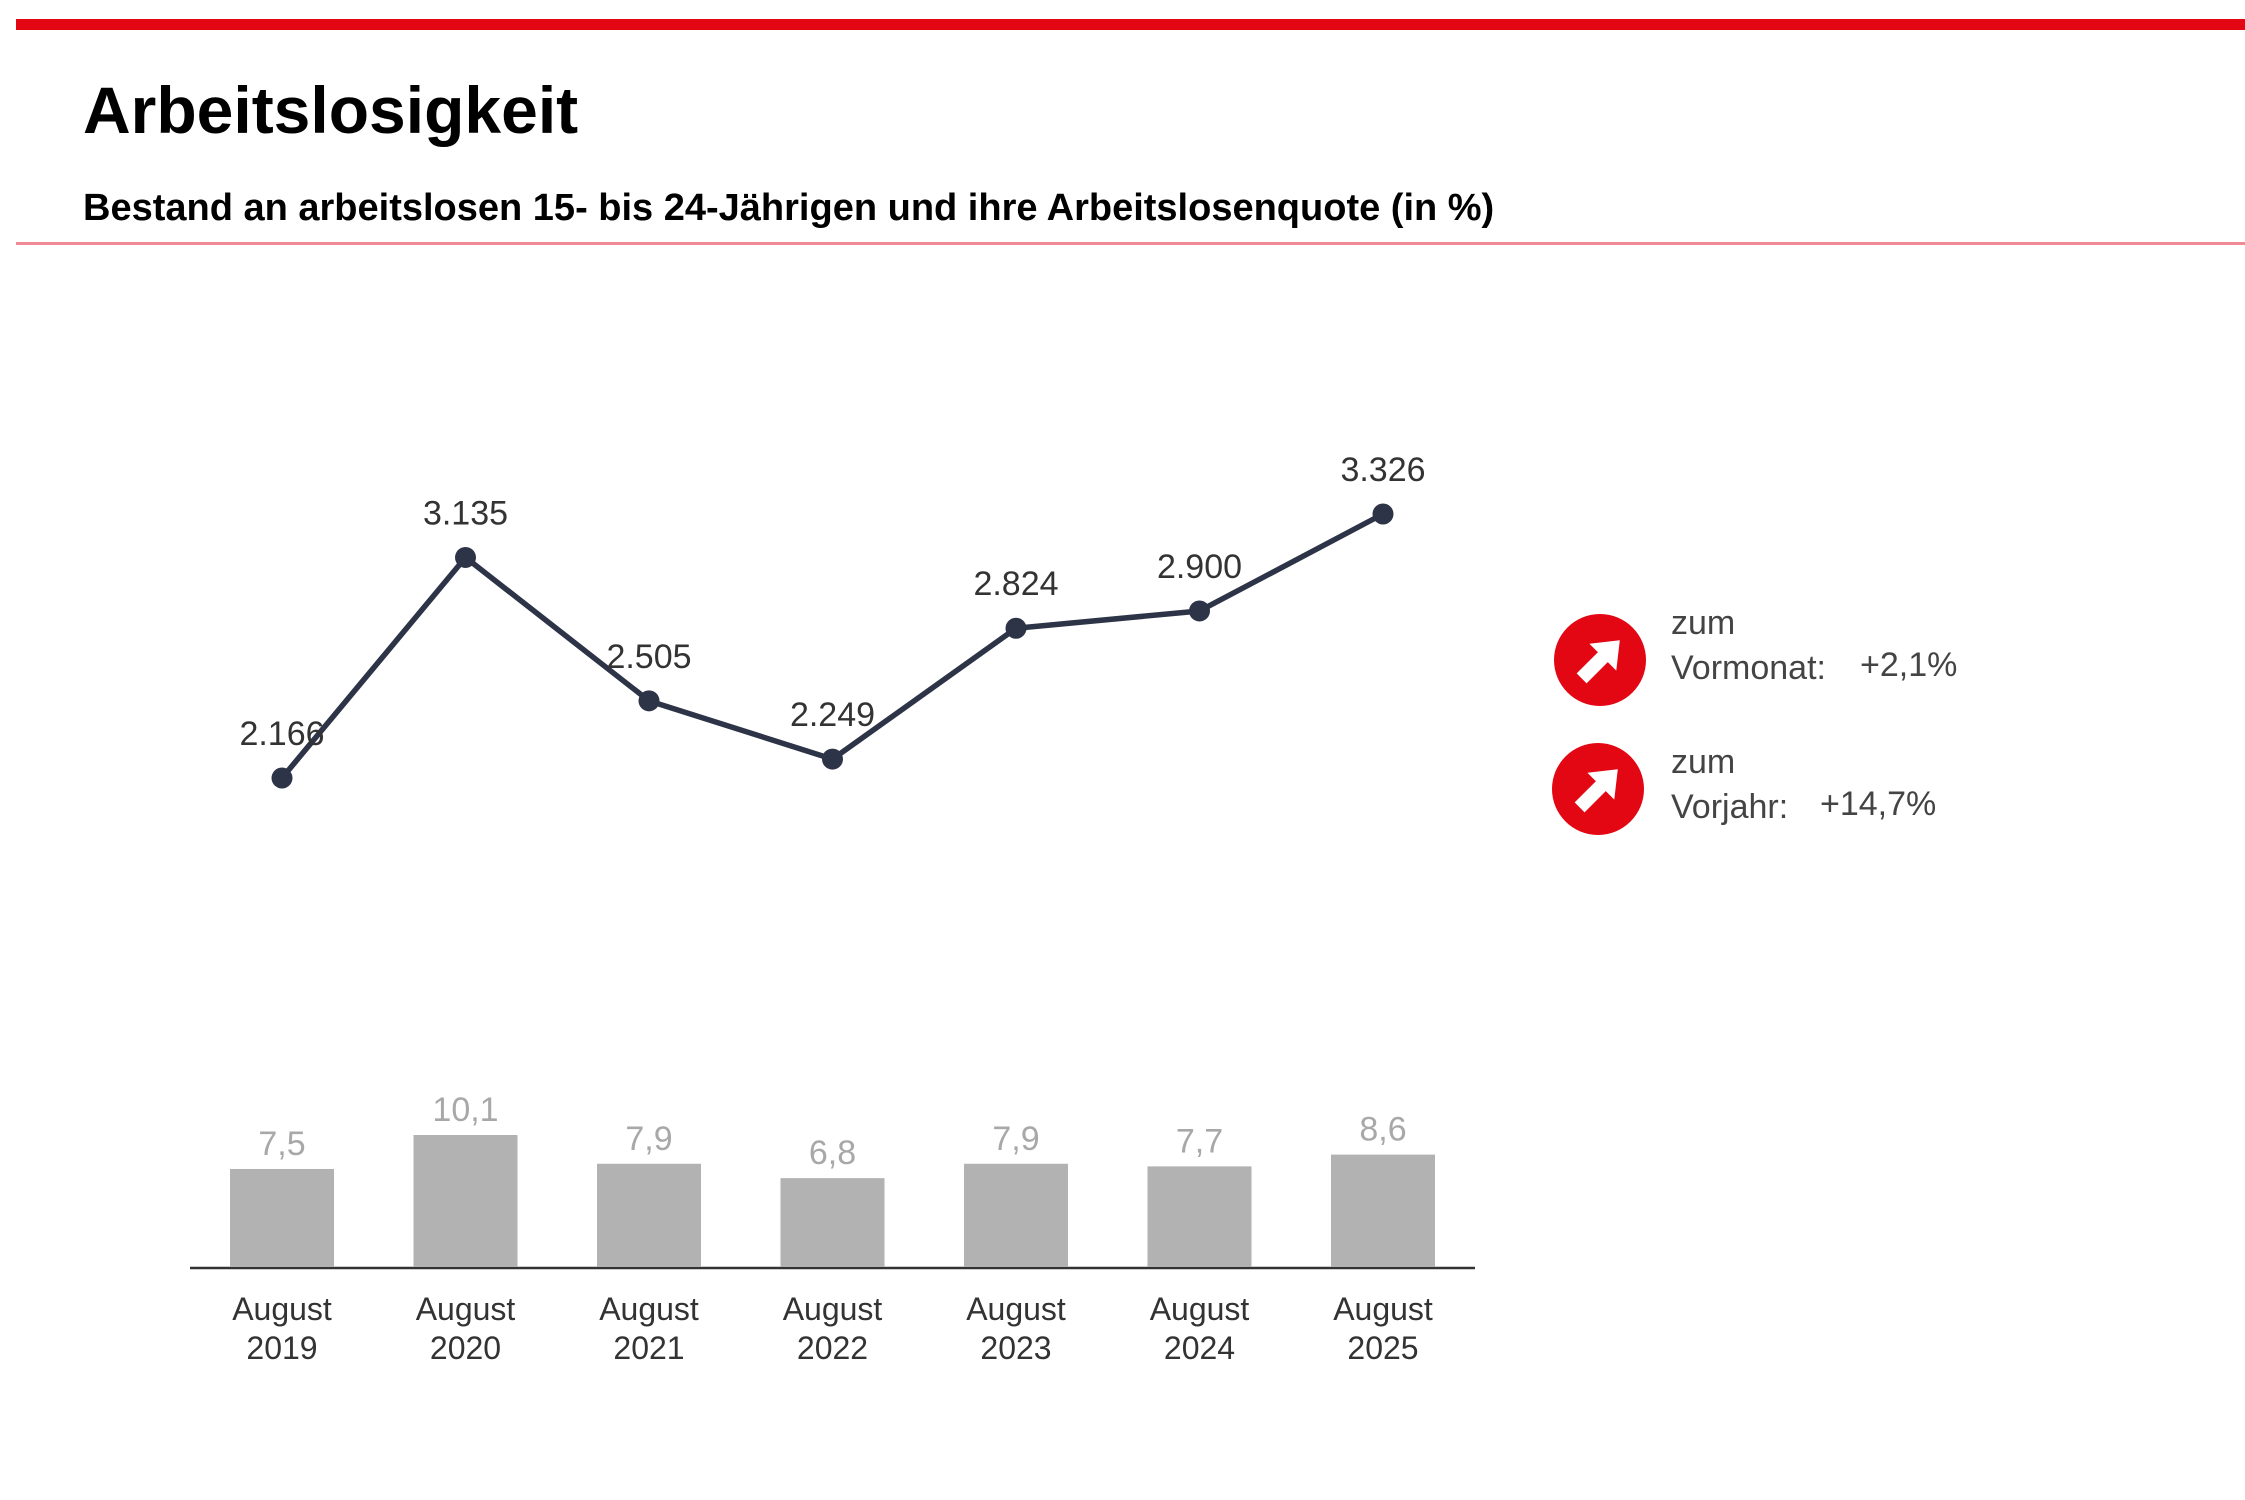 This screenshot has height=1500, width=2245. What do you see at coordinates (832, 715) in the screenshot?
I see `line-value-label: 2.249` at bounding box center [832, 715].